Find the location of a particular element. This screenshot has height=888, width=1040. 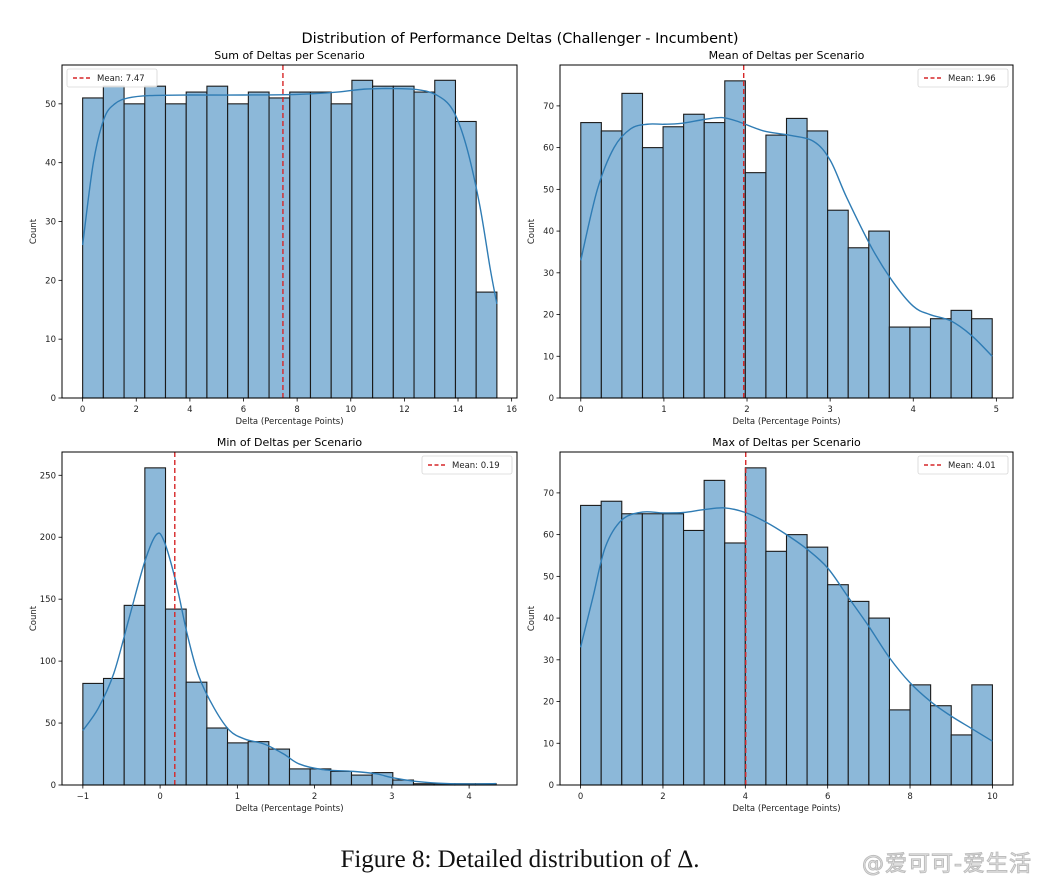

x-tick-label: 3 is located at coordinates (391, 797).